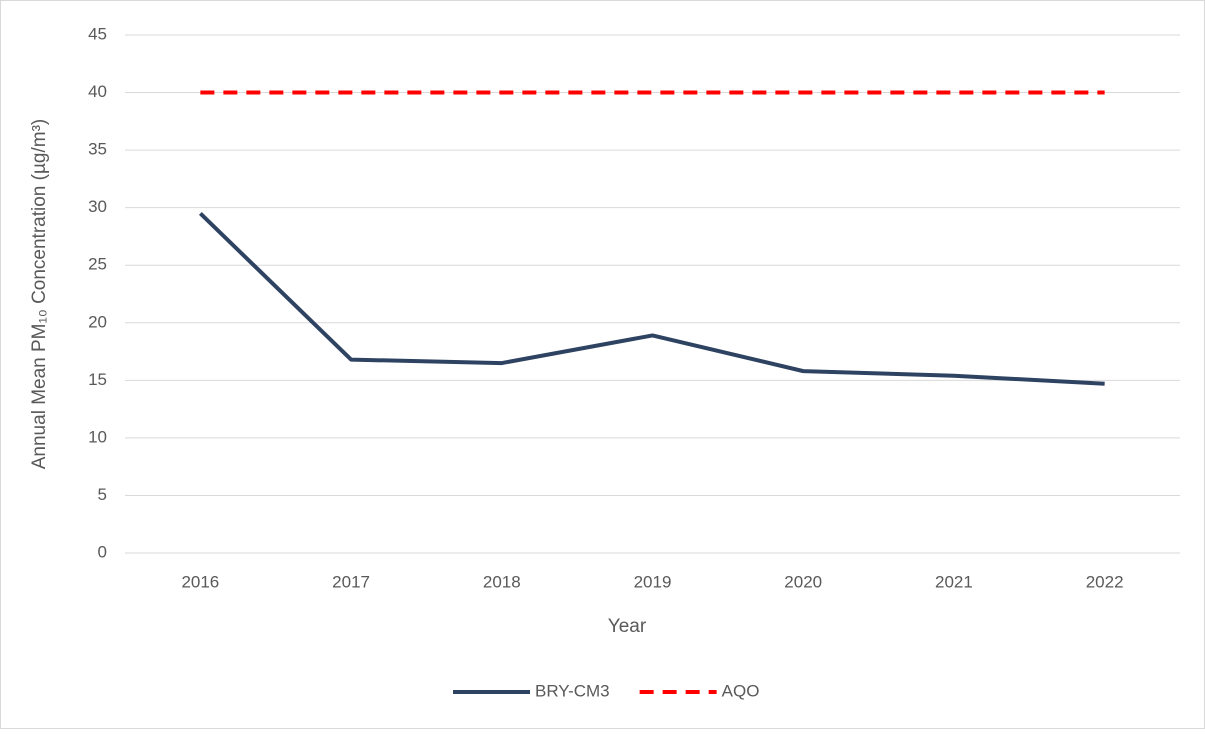  I want to click on x-tick-label: 2019, so click(653, 581).